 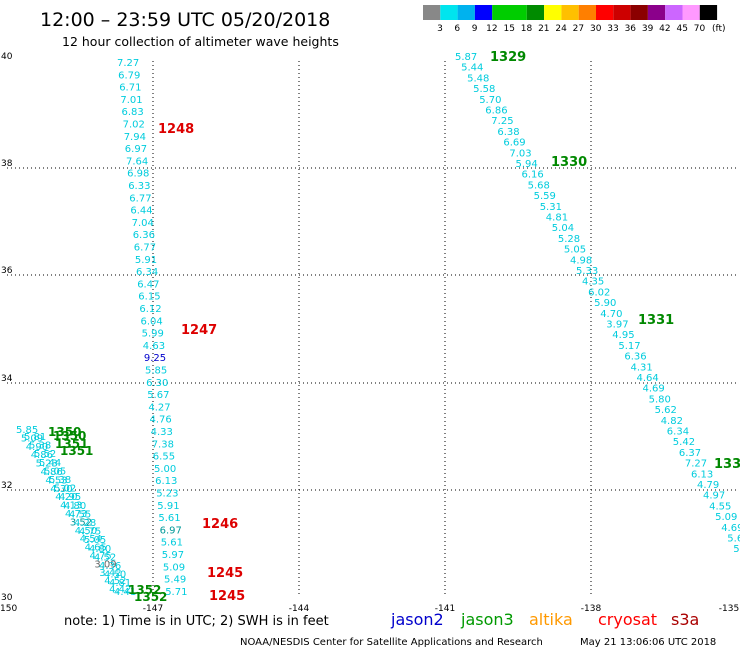 What do you see at coordinates (490, 100) in the screenshot?
I see `swh-value: 5.70` at bounding box center [490, 100].